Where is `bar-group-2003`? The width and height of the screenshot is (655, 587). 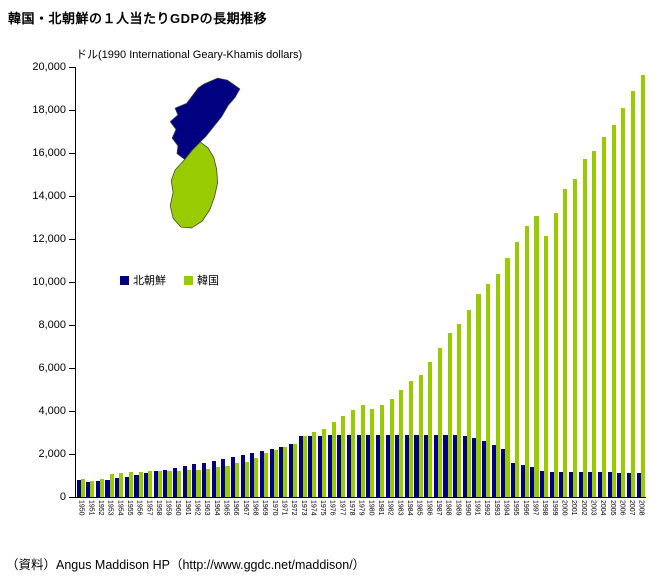 bar-group-2003 is located at coordinates (593, 282).